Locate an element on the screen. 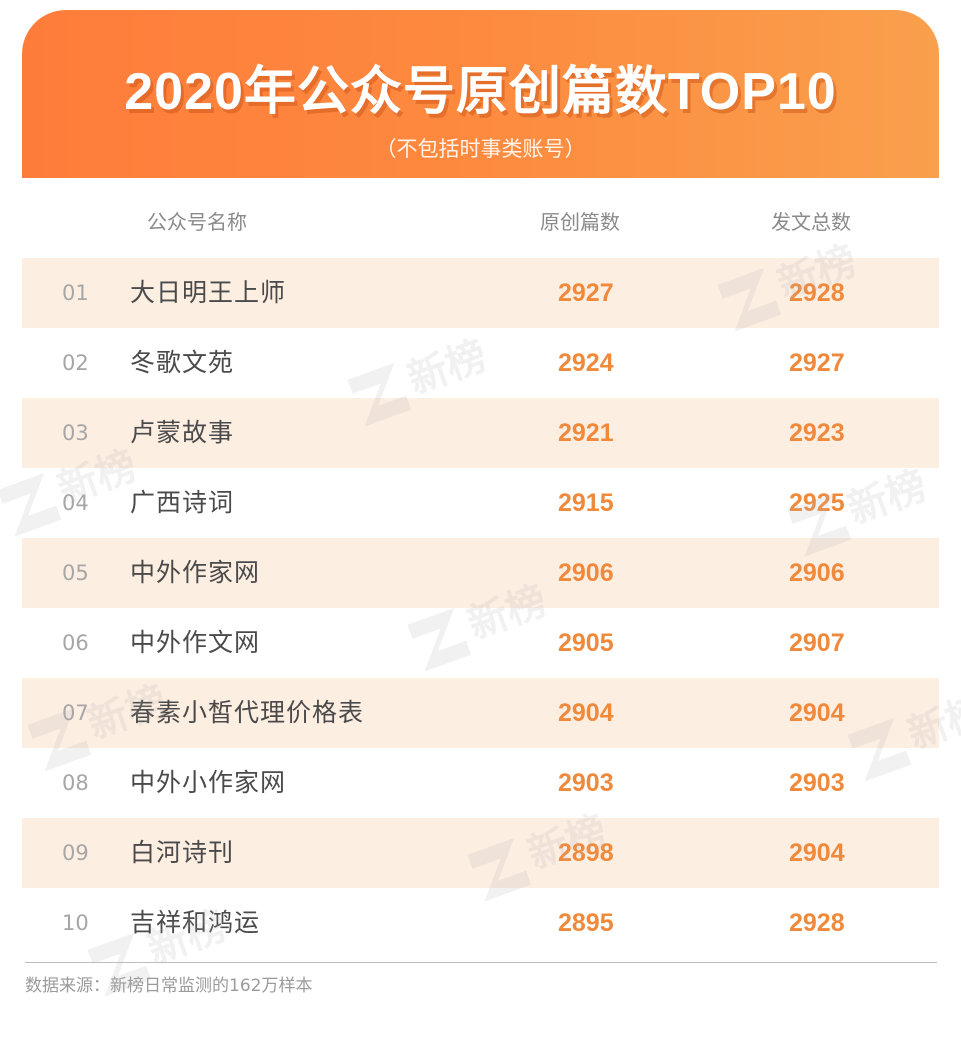 The image size is (961, 1041). original-count: 2904 is located at coordinates (586, 713).